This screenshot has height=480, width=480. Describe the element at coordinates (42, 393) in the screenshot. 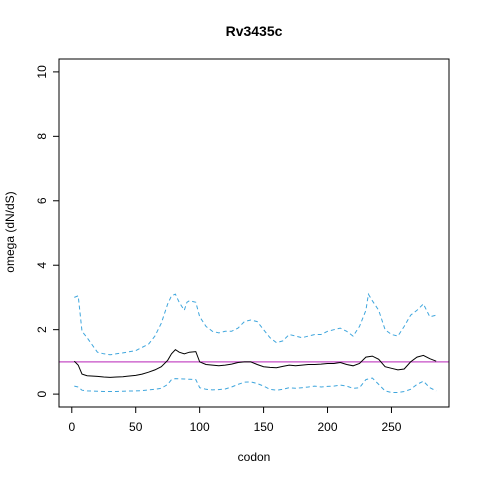

I see `y-tick-label: 0` at that location.